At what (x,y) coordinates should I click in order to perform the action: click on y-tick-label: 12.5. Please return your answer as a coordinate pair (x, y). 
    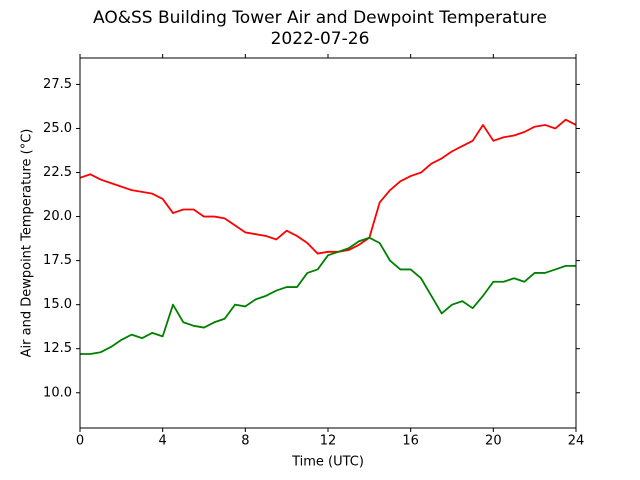
    Looking at the image, I should click on (57, 348).